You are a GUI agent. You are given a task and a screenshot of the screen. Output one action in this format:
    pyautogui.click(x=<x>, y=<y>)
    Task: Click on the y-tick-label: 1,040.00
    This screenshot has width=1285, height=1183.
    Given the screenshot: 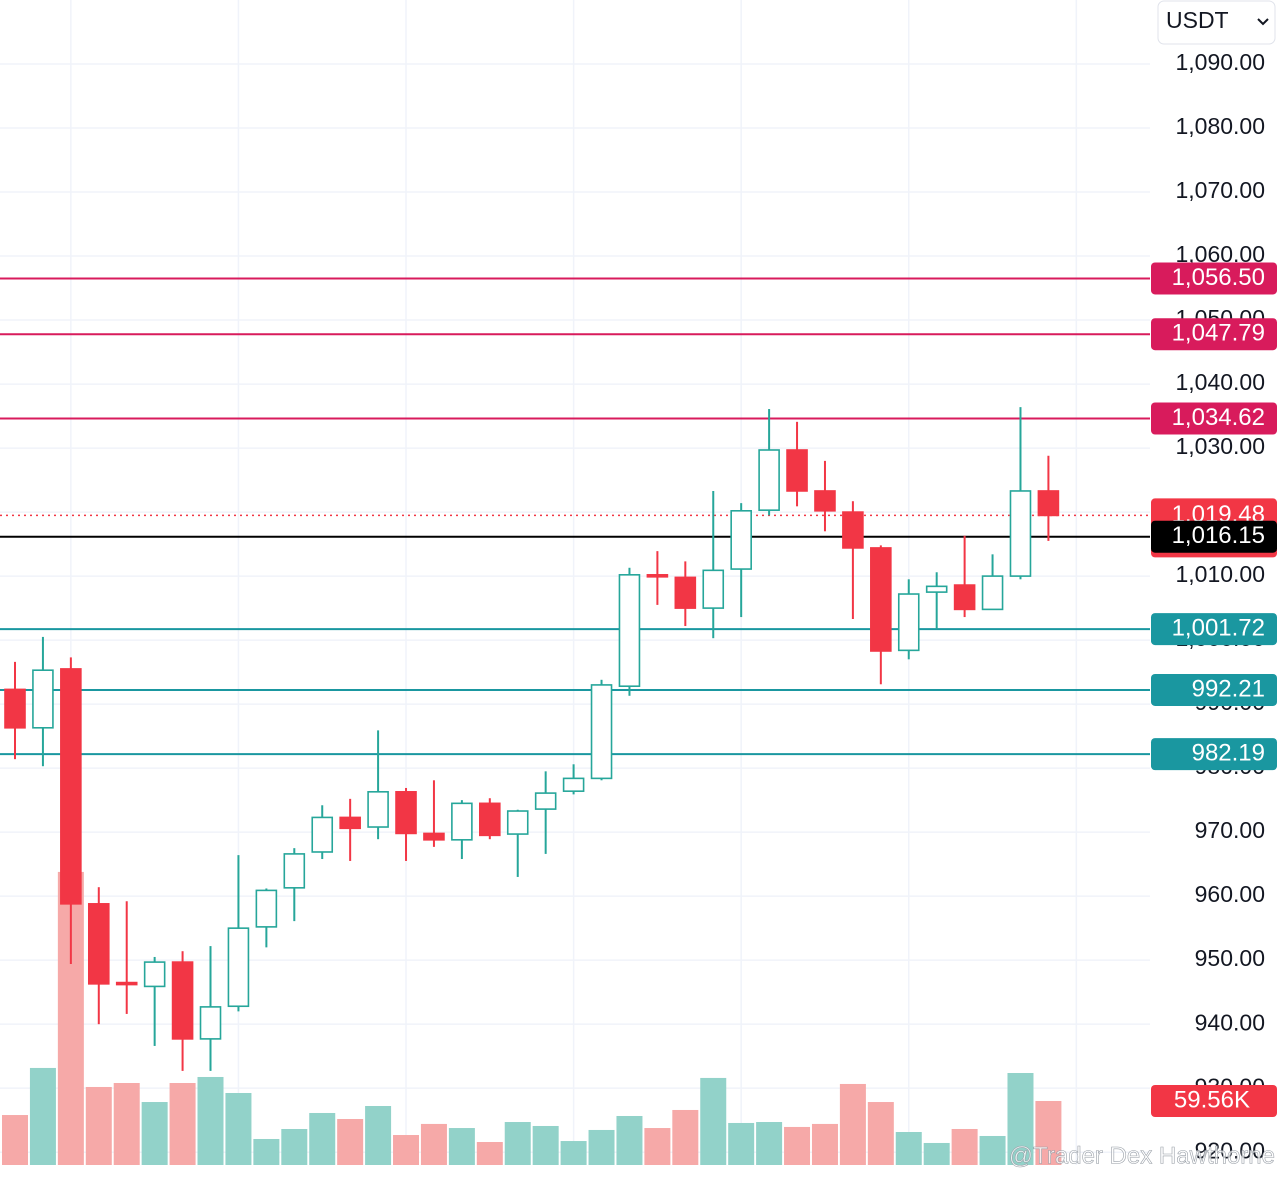 What is the action you would take?
    pyautogui.click(x=1220, y=382)
    